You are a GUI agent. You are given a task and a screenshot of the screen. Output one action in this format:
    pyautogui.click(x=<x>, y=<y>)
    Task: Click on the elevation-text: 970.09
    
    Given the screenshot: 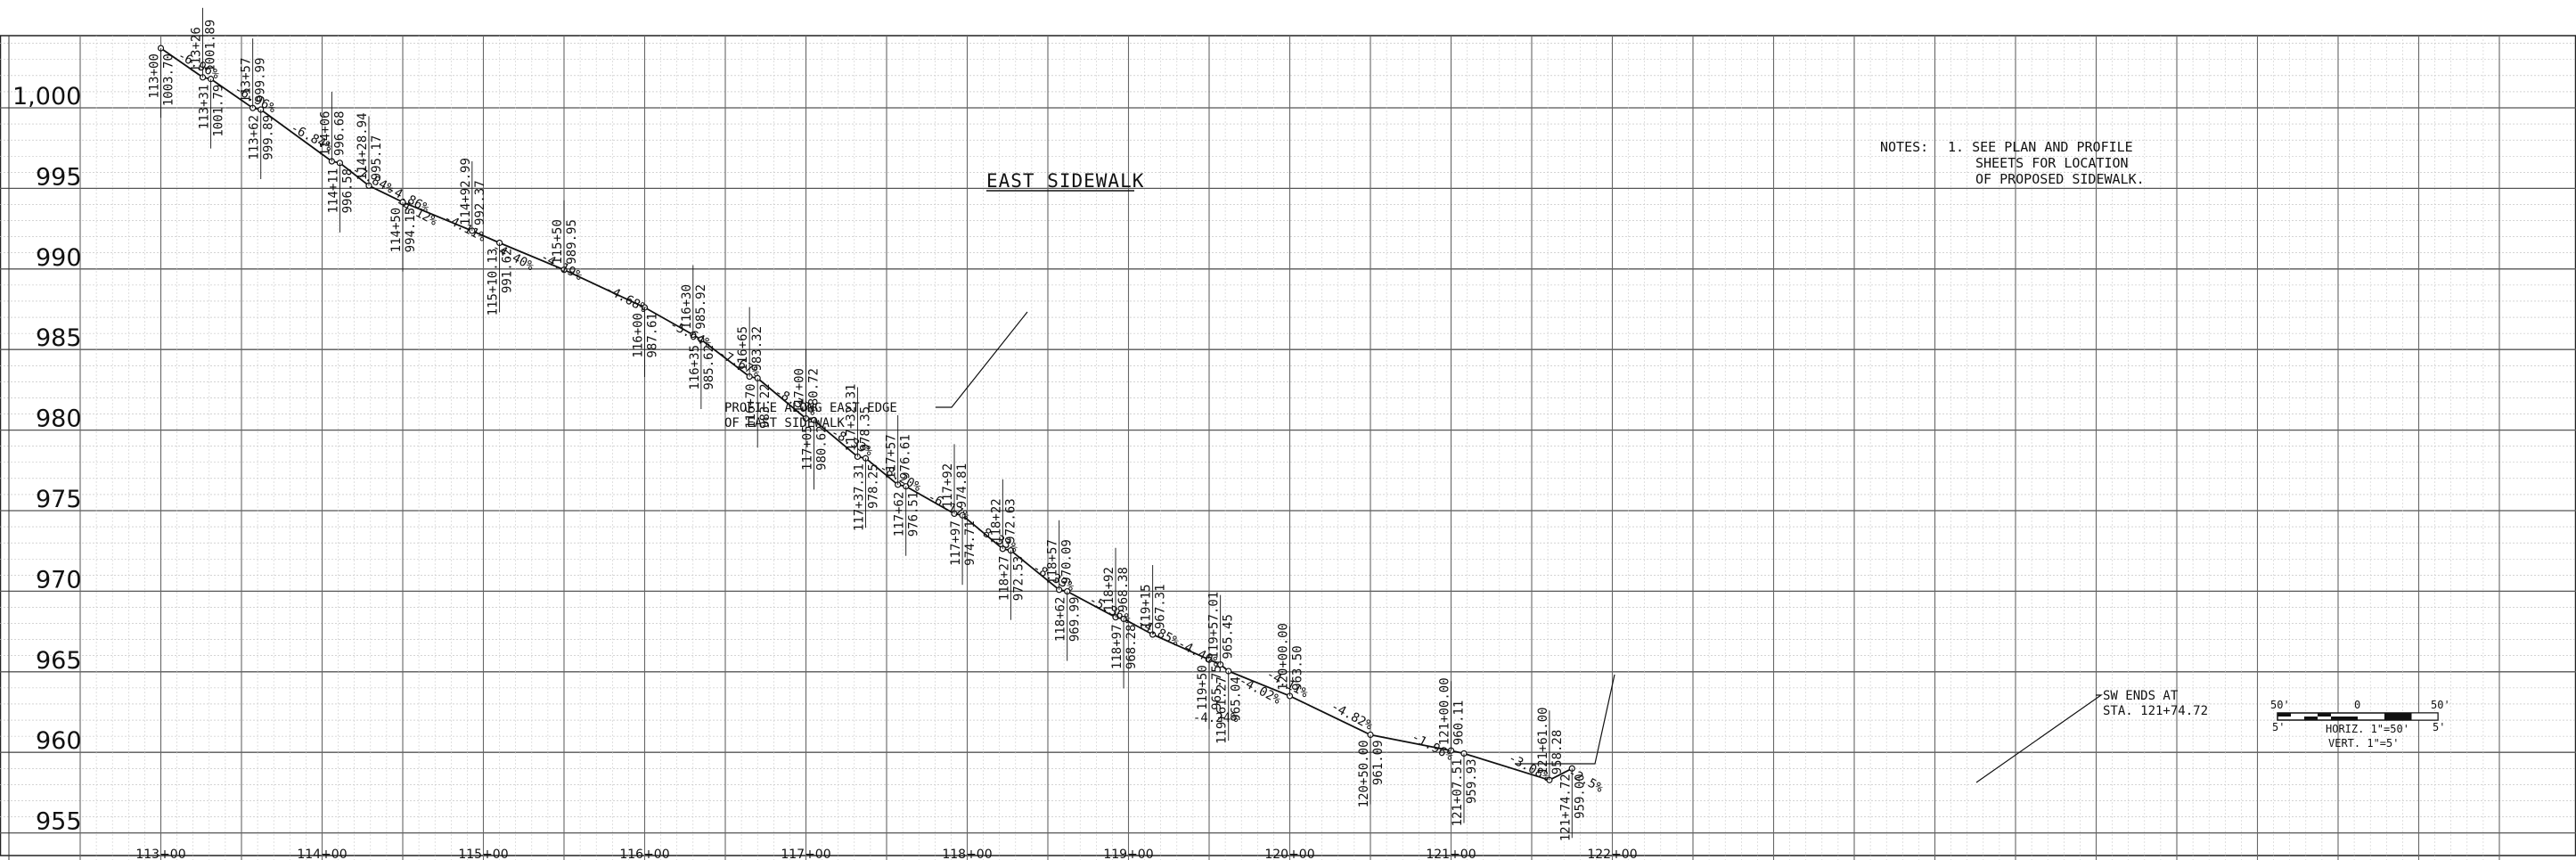 What is the action you would take?
    pyautogui.click(x=1067, y=562)
    